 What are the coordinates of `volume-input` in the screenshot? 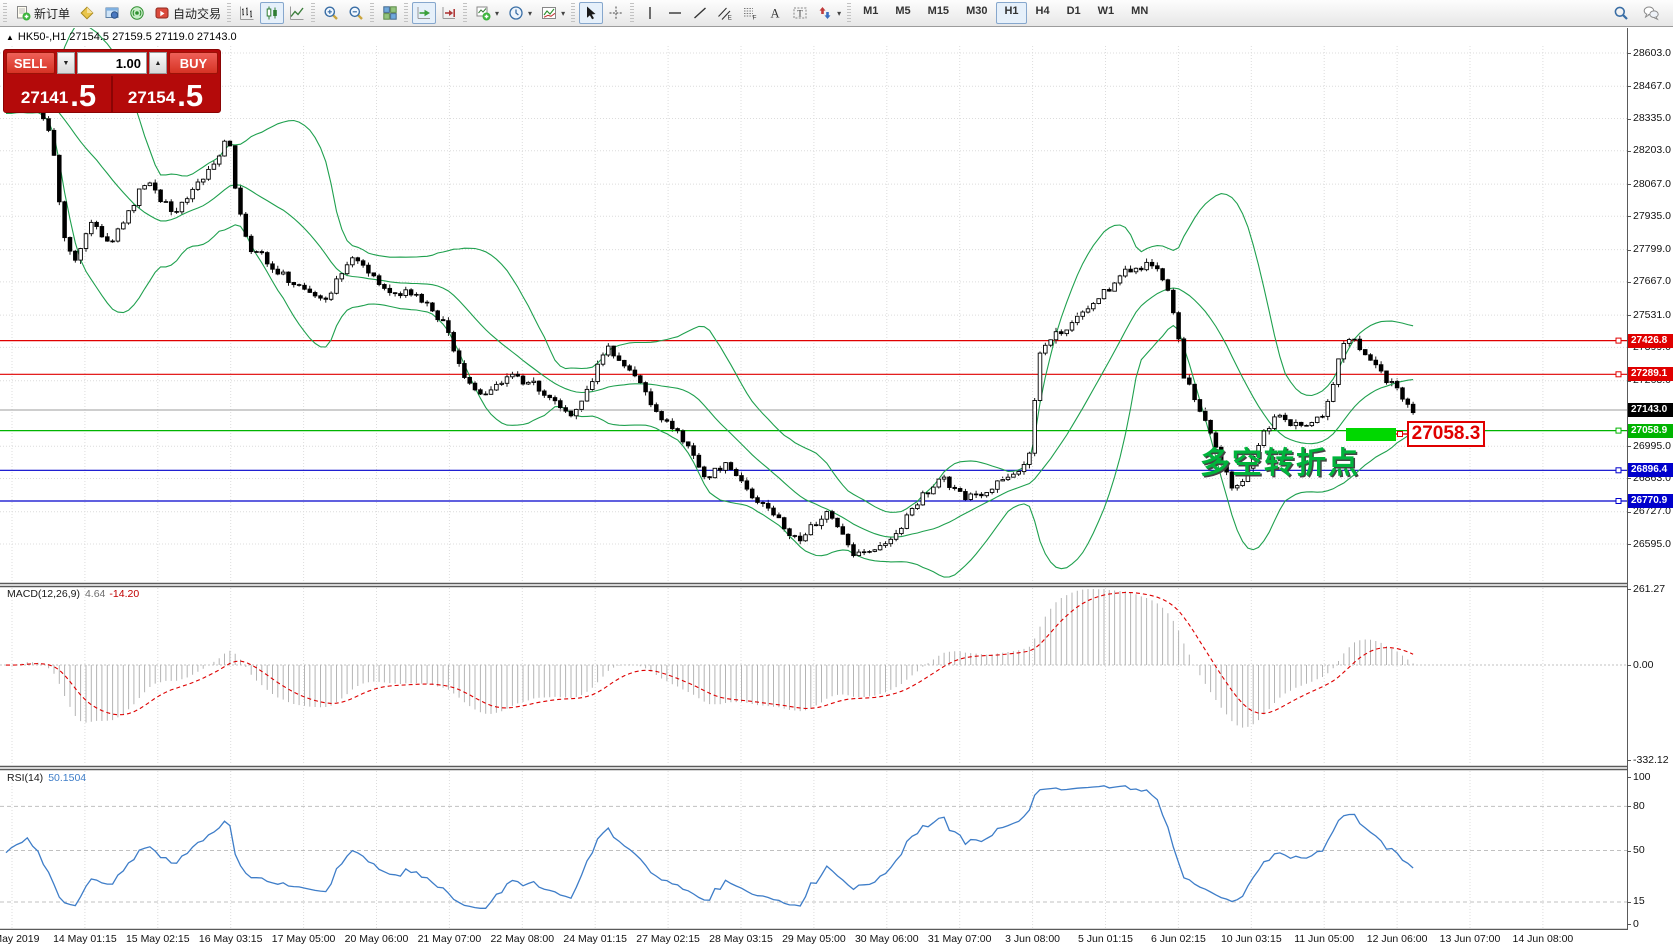 It's located at (112, 63).